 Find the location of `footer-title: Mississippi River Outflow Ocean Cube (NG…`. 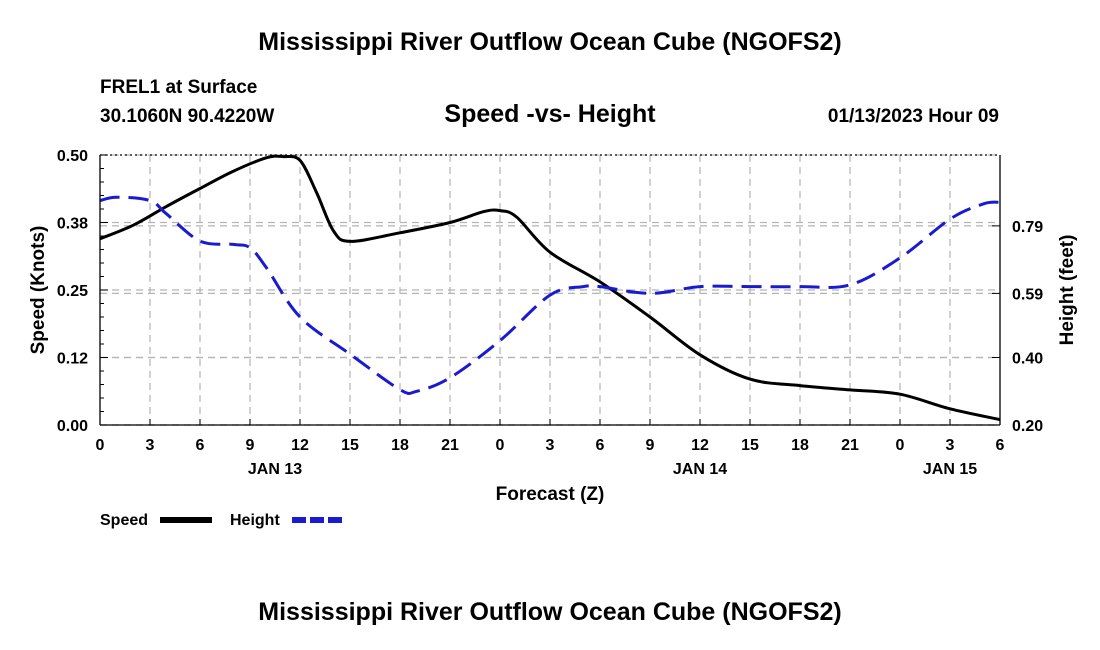

footer-title: Mississippi River Outflow Ocean Cube (NG… is located at coordinates (550, 612).